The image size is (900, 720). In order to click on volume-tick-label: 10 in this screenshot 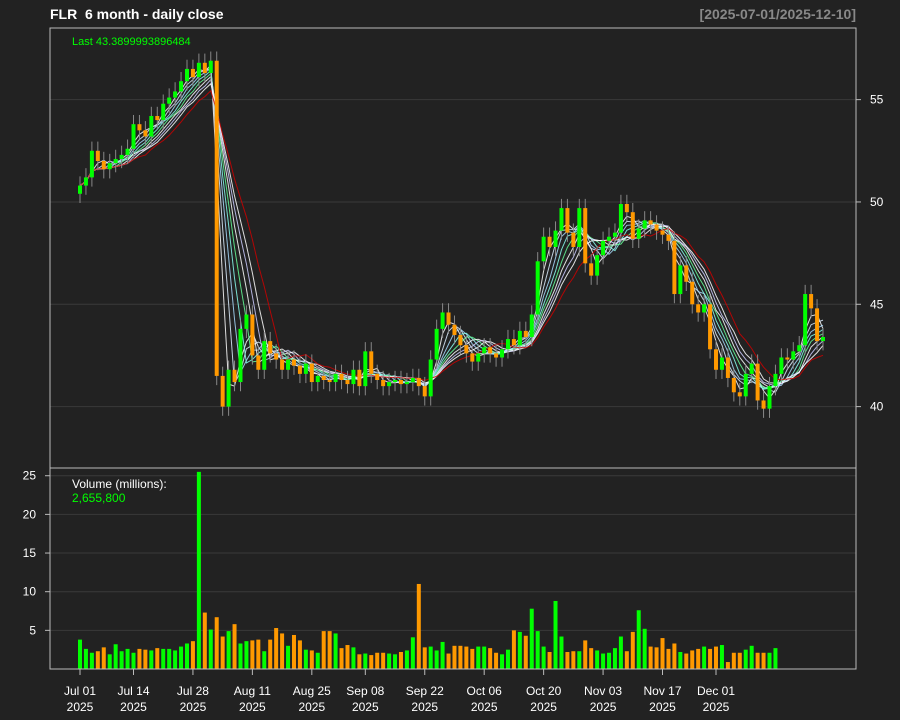, I will do `click(30, 592)`.